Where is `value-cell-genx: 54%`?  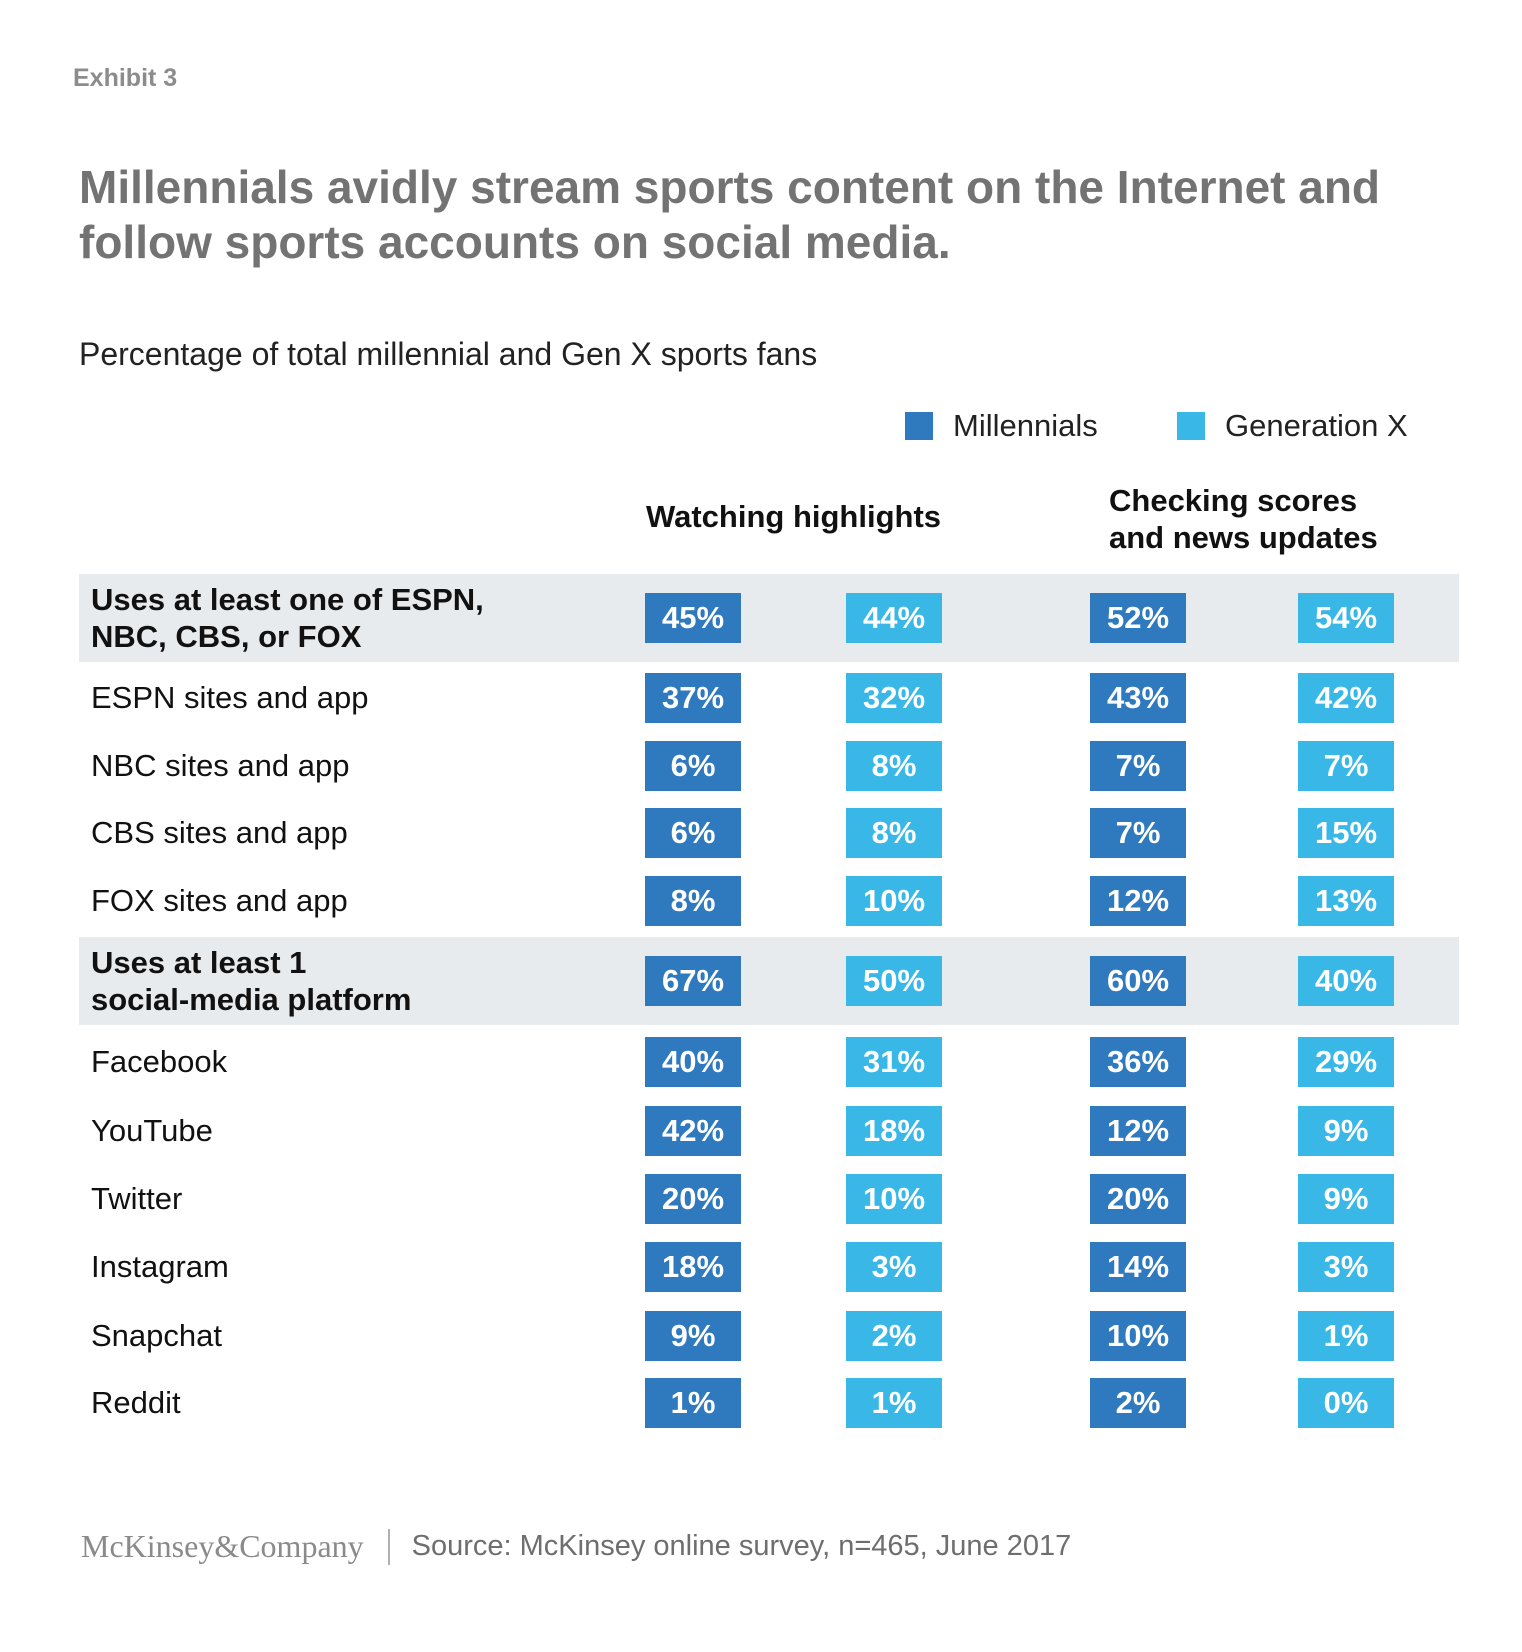
value-cell-genx: 54% is located at coordinates (1346, 618).